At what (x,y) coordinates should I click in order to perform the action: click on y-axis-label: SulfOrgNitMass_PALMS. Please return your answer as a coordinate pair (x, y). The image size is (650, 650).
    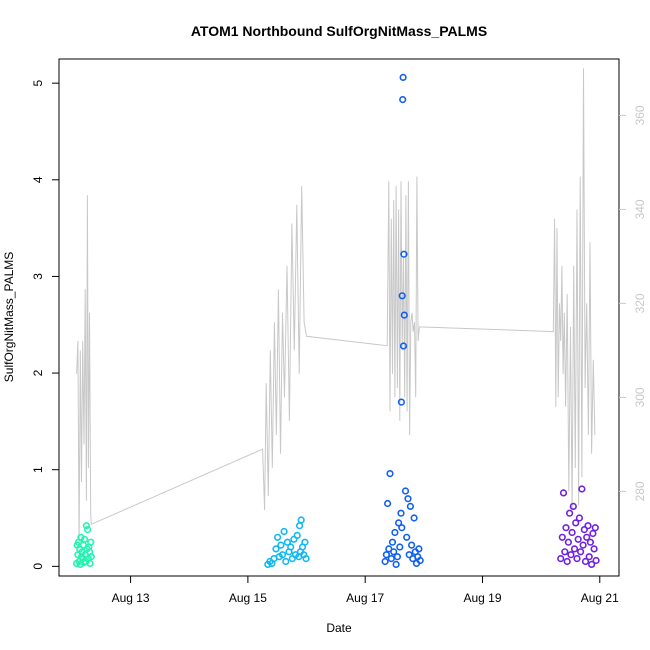
    Looking at the image, I should click on (9, 317).